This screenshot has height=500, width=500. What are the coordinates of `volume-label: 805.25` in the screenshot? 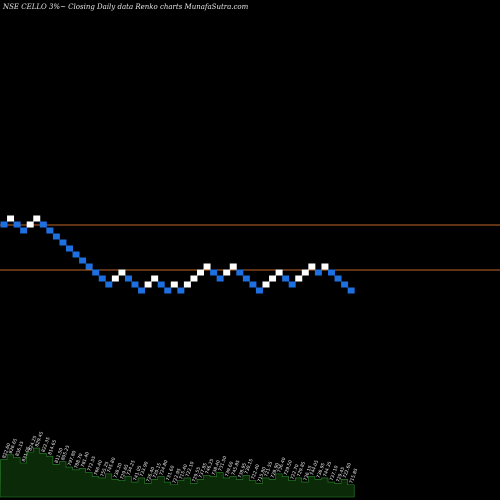 It's located at (65, 452).